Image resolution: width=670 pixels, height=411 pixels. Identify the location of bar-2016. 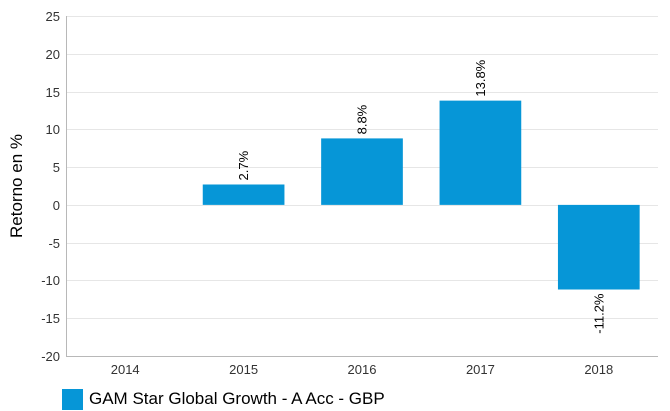
(362, 171).